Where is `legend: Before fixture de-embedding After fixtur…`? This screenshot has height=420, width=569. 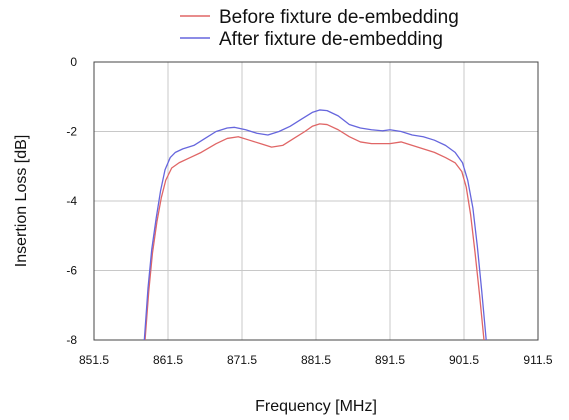
legend: Before fixture de-embedding After fixtur… is located at coordinates (319, 28).